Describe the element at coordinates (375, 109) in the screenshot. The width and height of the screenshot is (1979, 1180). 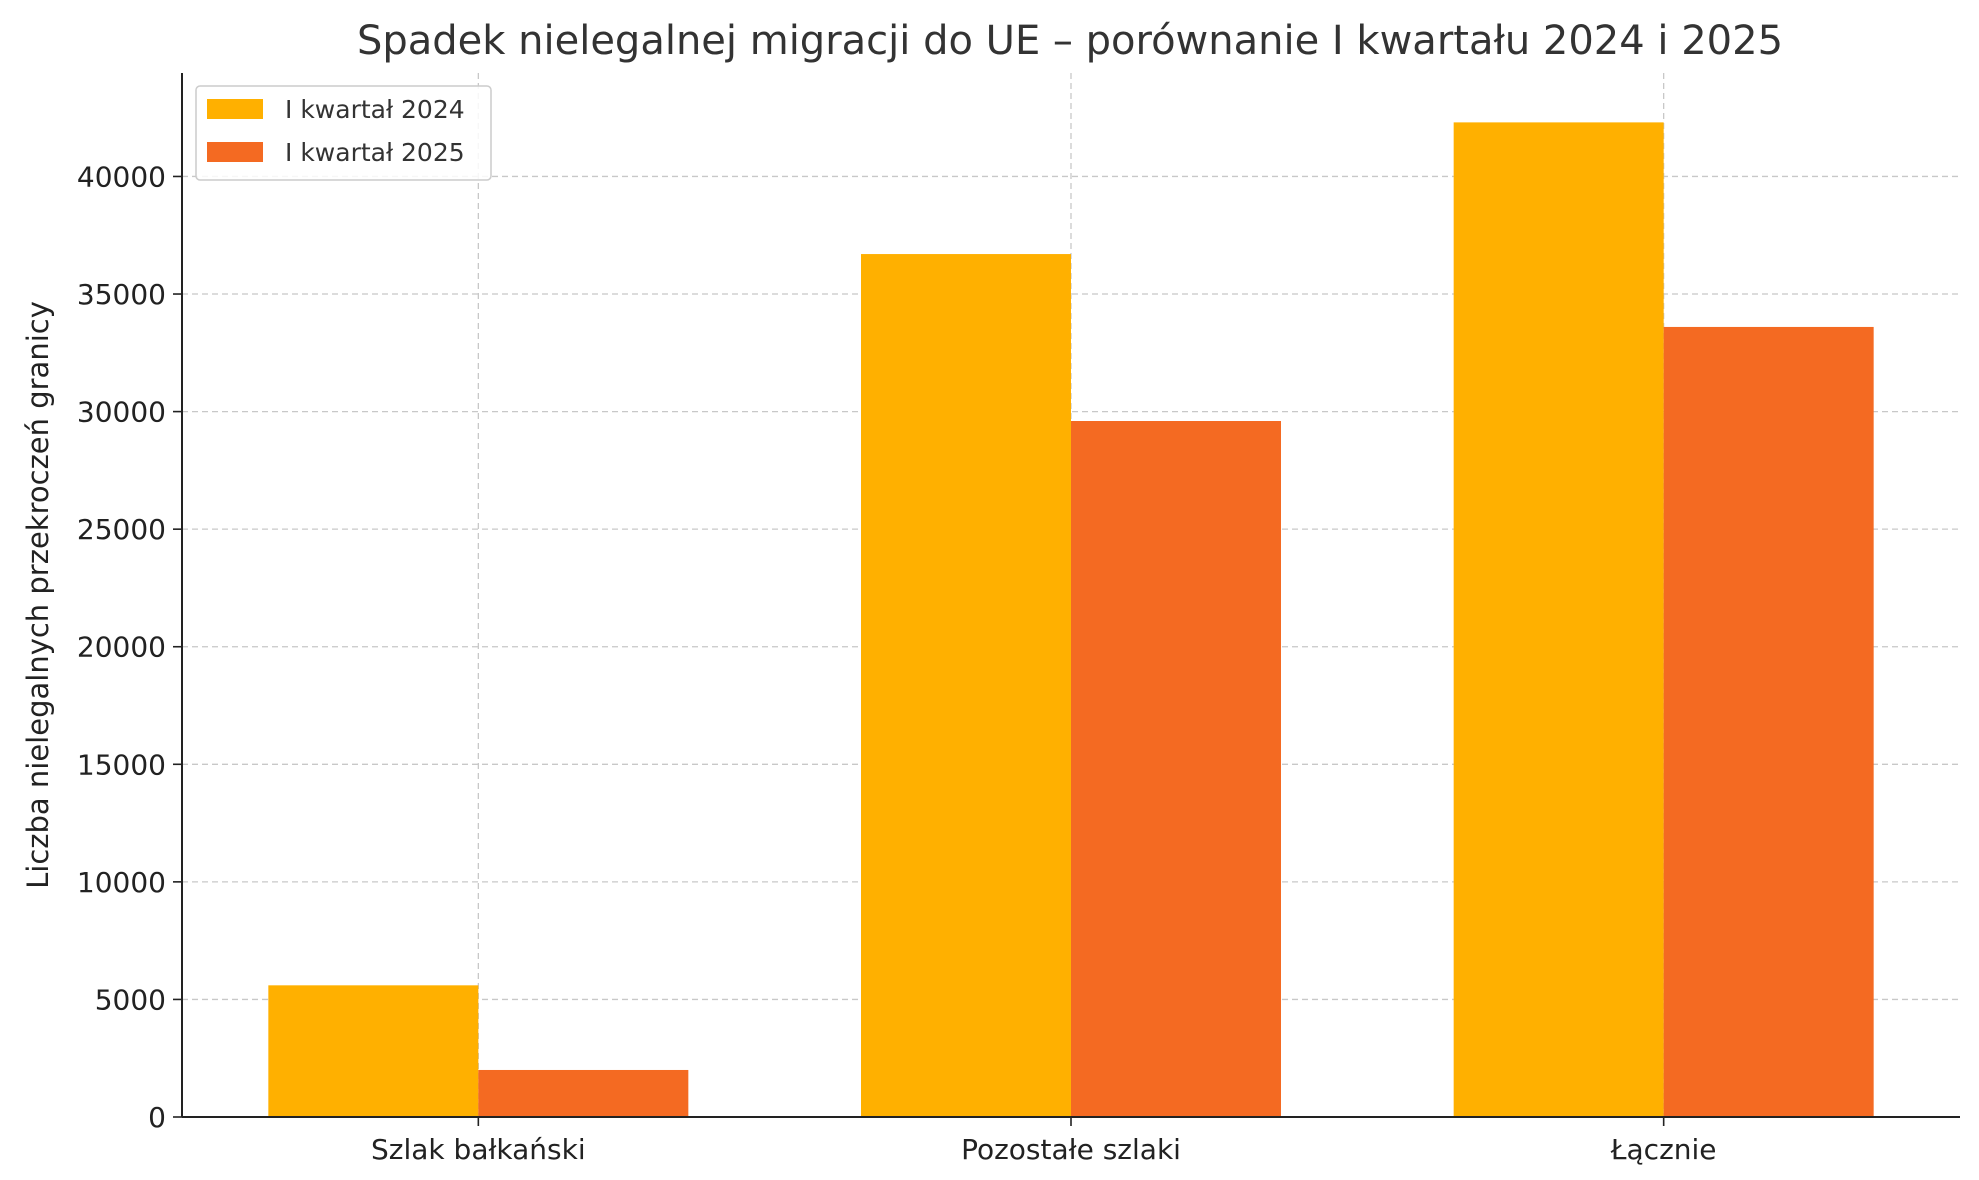
I see `legend-label-2024: I kwartał 2024` at that location.